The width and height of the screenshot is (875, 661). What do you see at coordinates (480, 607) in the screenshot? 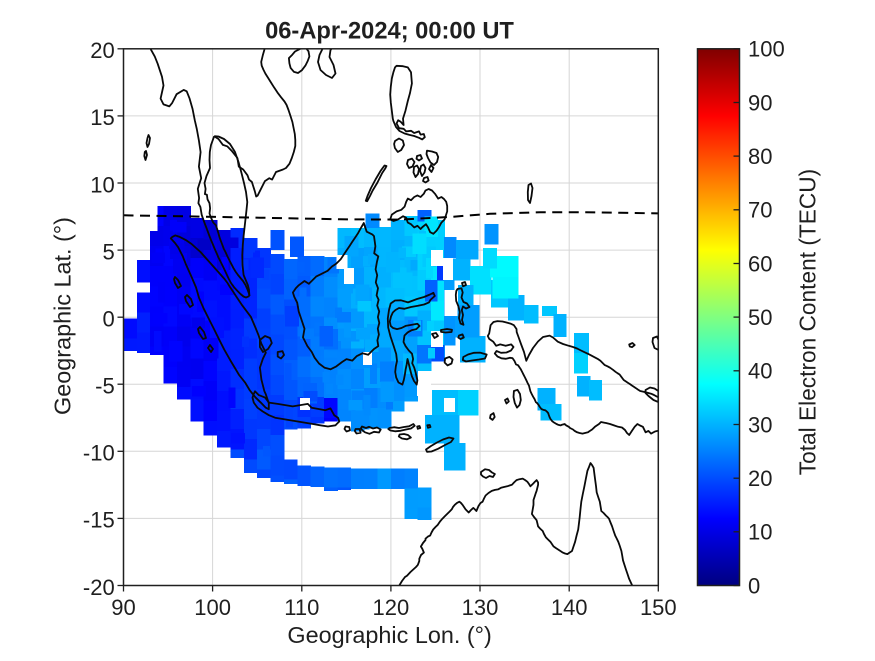
I see `svg-text: 130` at bounding box center [480, 607].